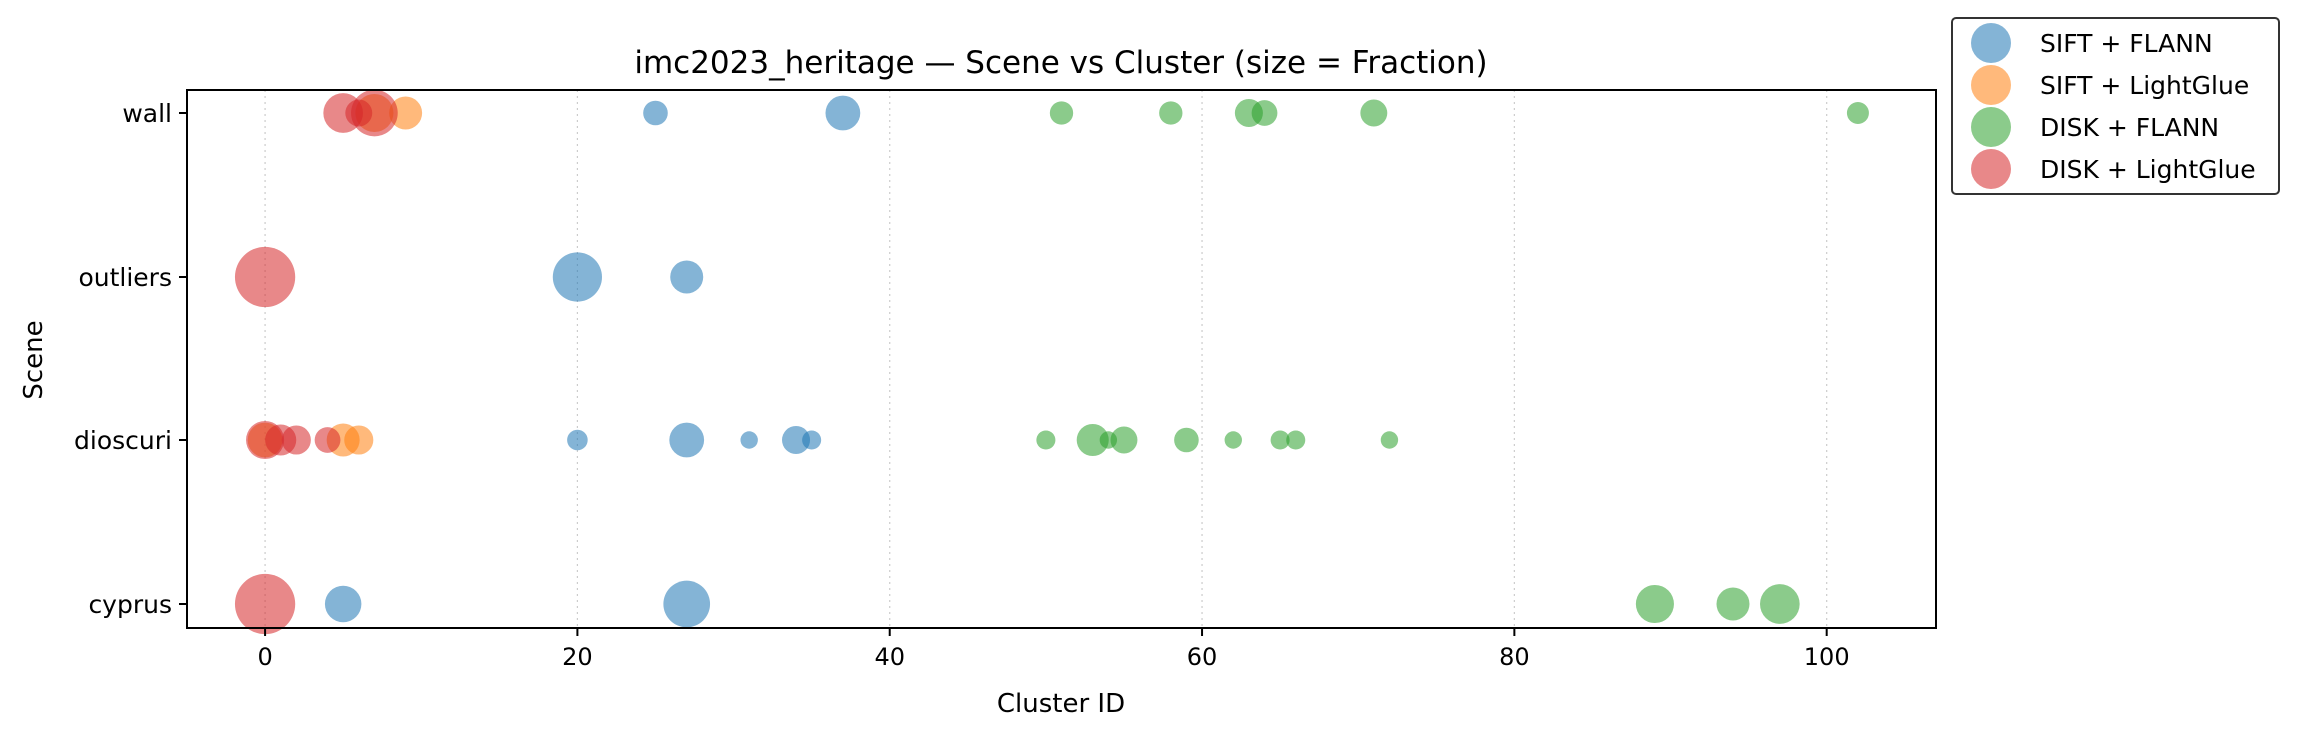 The image size is (2311, 735). Describe the element at coordinates (34, 359) in the screenshot. I see `y-axis-label: Scene` at that location.